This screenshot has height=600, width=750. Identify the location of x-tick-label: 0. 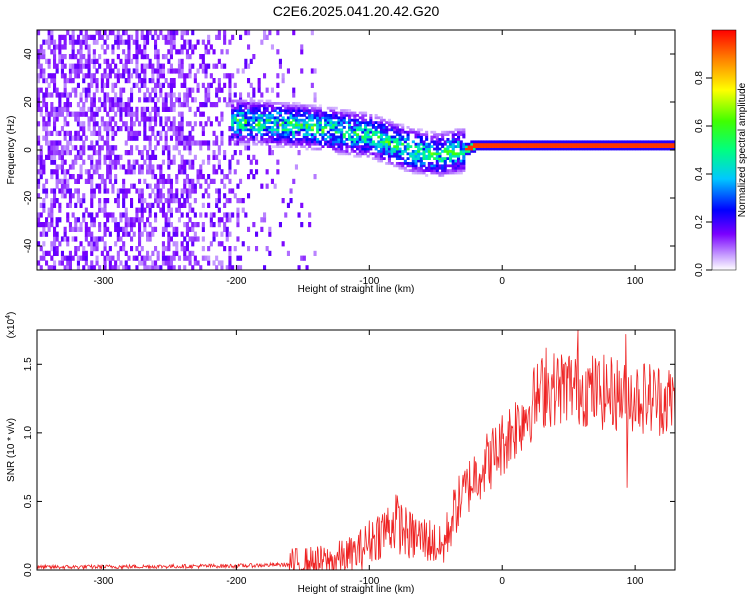
(502, 281).